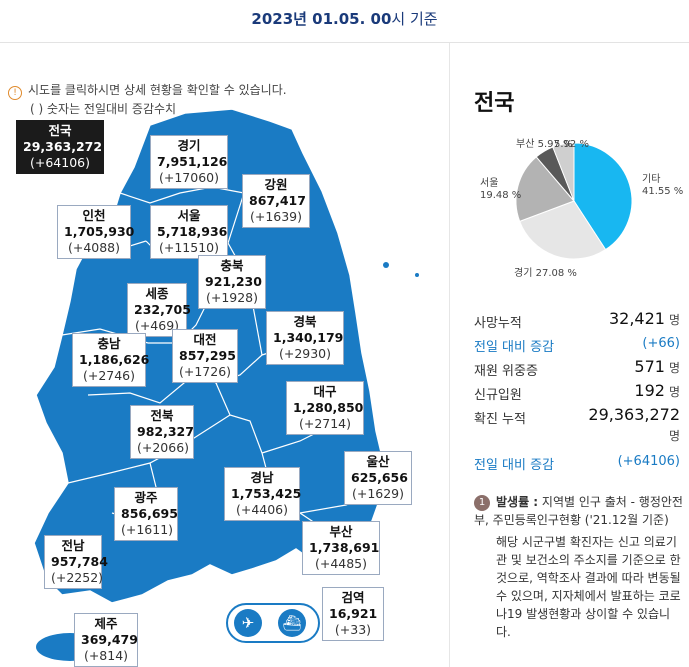 The width and height of the screenshot is (689, 667). What do you see at coordinates (545, 189) in the screenshot?
I see `pie-slice-seoul` at bounding box center [545, 189].